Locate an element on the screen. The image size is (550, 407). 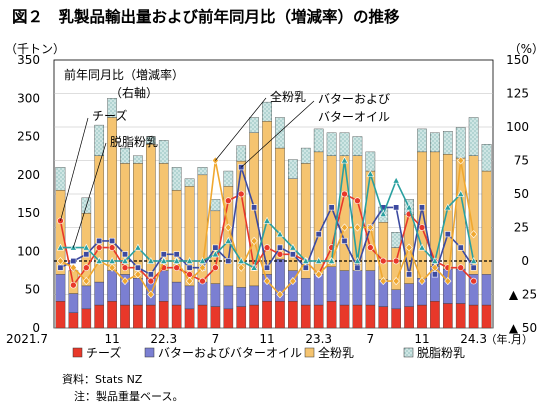
left-tick-label: 0 is located at coordinates (36, 328).